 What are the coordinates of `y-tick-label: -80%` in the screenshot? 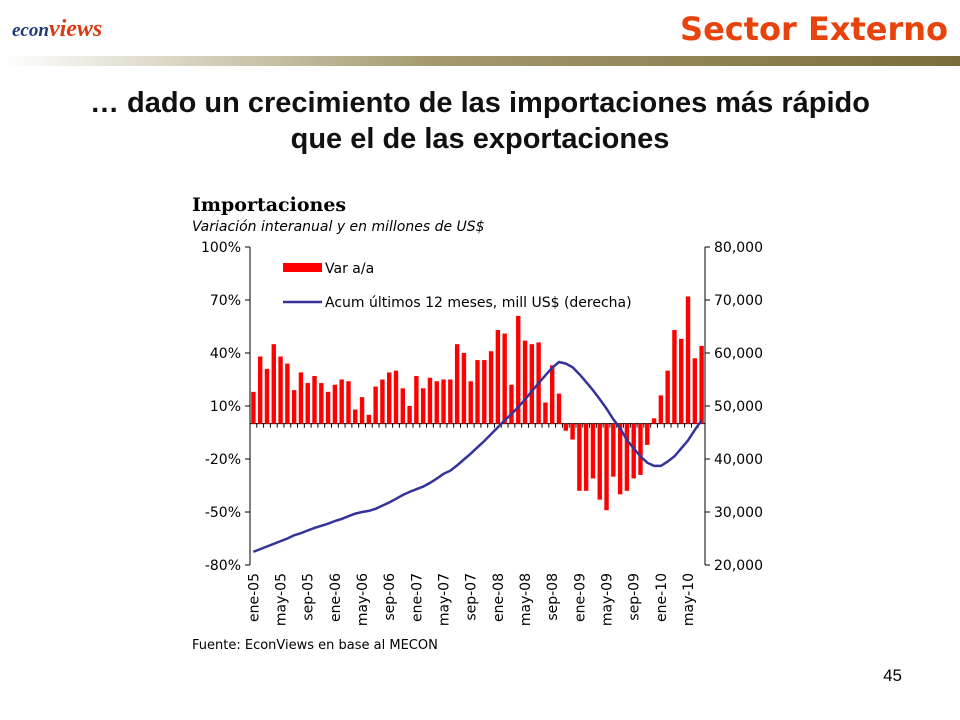 It's located at (223, 566).